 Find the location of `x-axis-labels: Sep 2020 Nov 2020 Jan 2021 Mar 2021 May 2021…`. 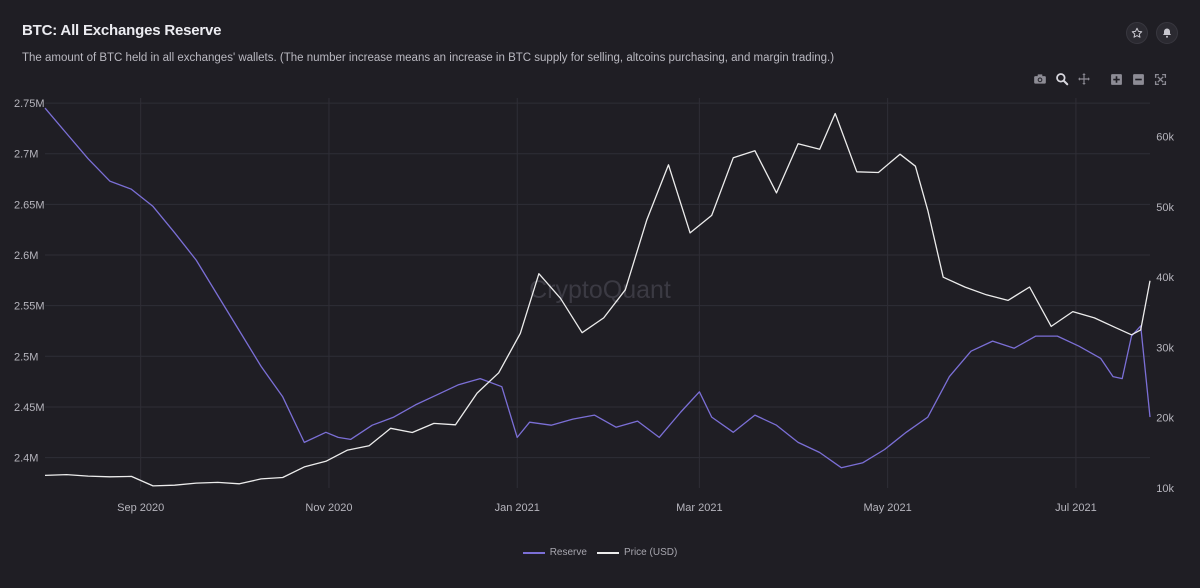

x-axis-labels: Sep 2020 Nov 2020 Jan 2021 Mar 2021 May 2021… is located at coordinates (607, 508).